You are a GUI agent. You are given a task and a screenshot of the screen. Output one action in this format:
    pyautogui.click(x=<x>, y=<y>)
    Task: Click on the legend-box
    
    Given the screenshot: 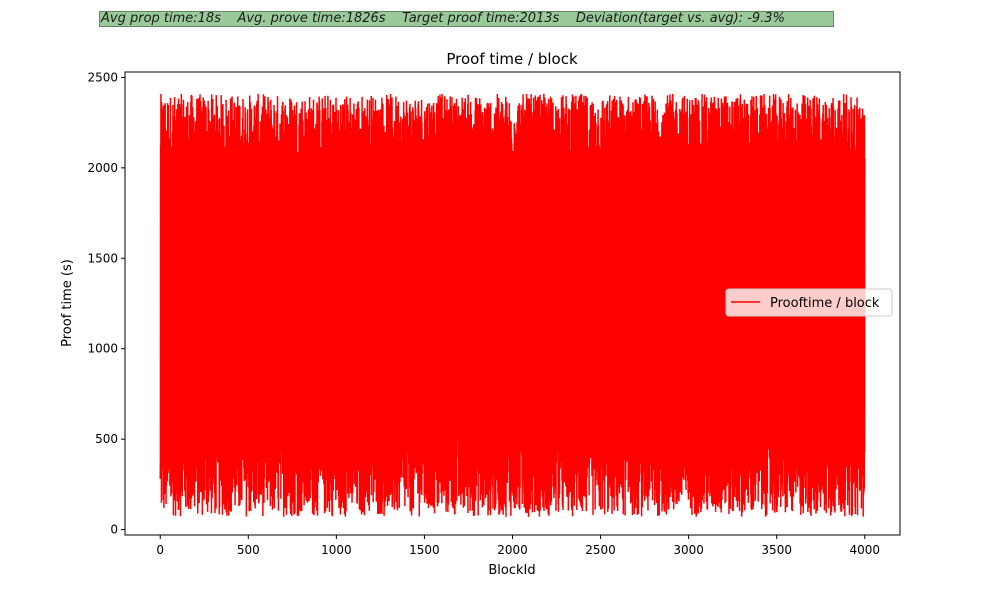 What is the action you would take?
    pyautogui.click(x=809, y=302)
    